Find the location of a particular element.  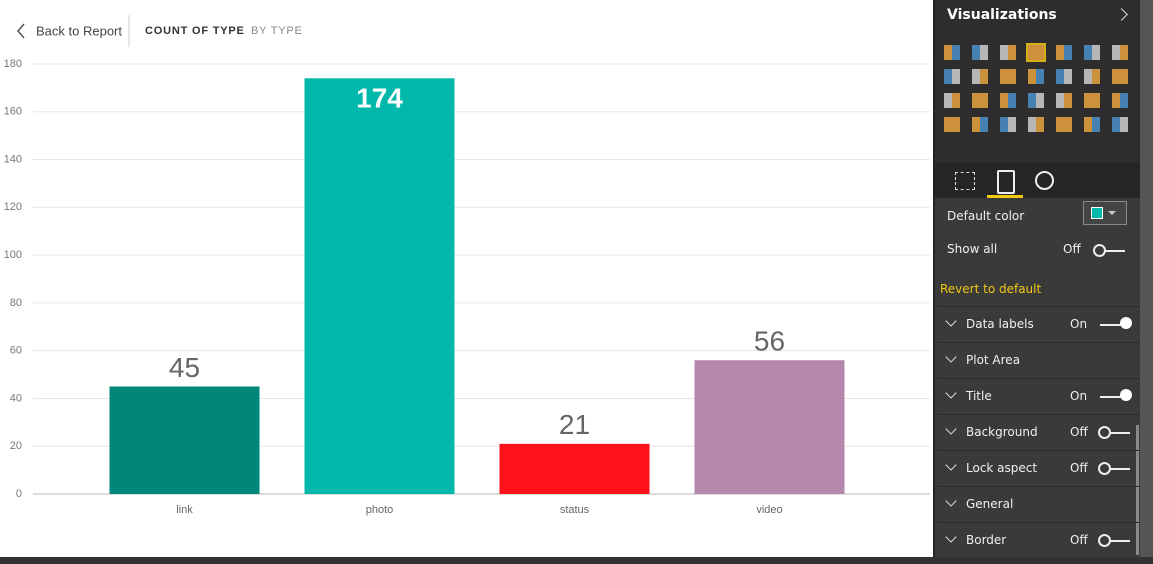

section-row: Background Off is located at coordinates (1038, 432).